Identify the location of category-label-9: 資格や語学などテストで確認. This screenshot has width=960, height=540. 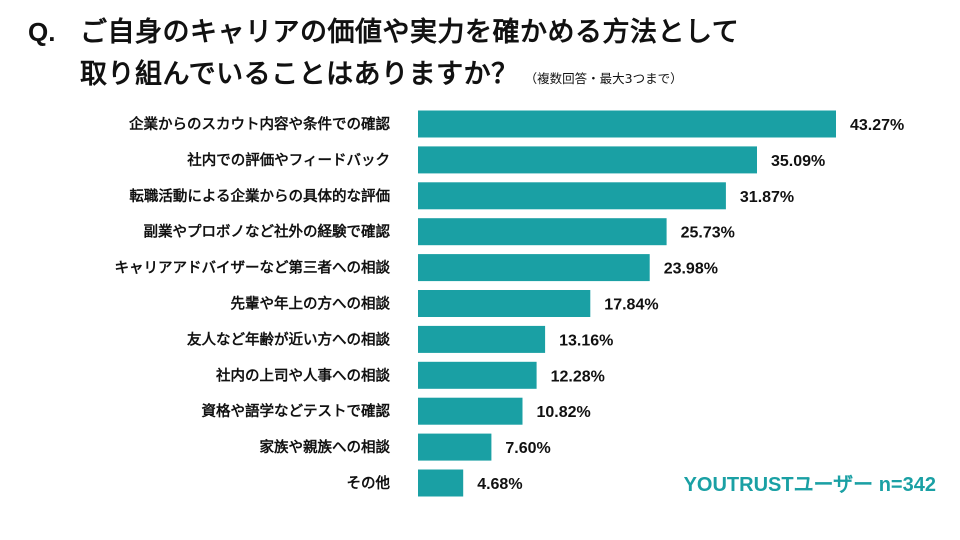
(296, 411).